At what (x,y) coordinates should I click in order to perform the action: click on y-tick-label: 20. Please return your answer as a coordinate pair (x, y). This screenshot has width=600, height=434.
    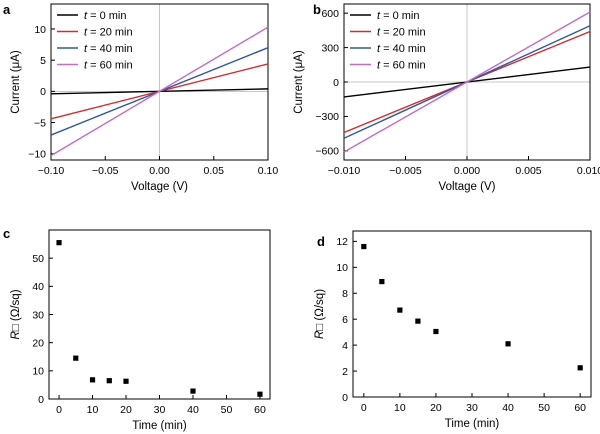
    Looking at the image, I should click on (38, 343).